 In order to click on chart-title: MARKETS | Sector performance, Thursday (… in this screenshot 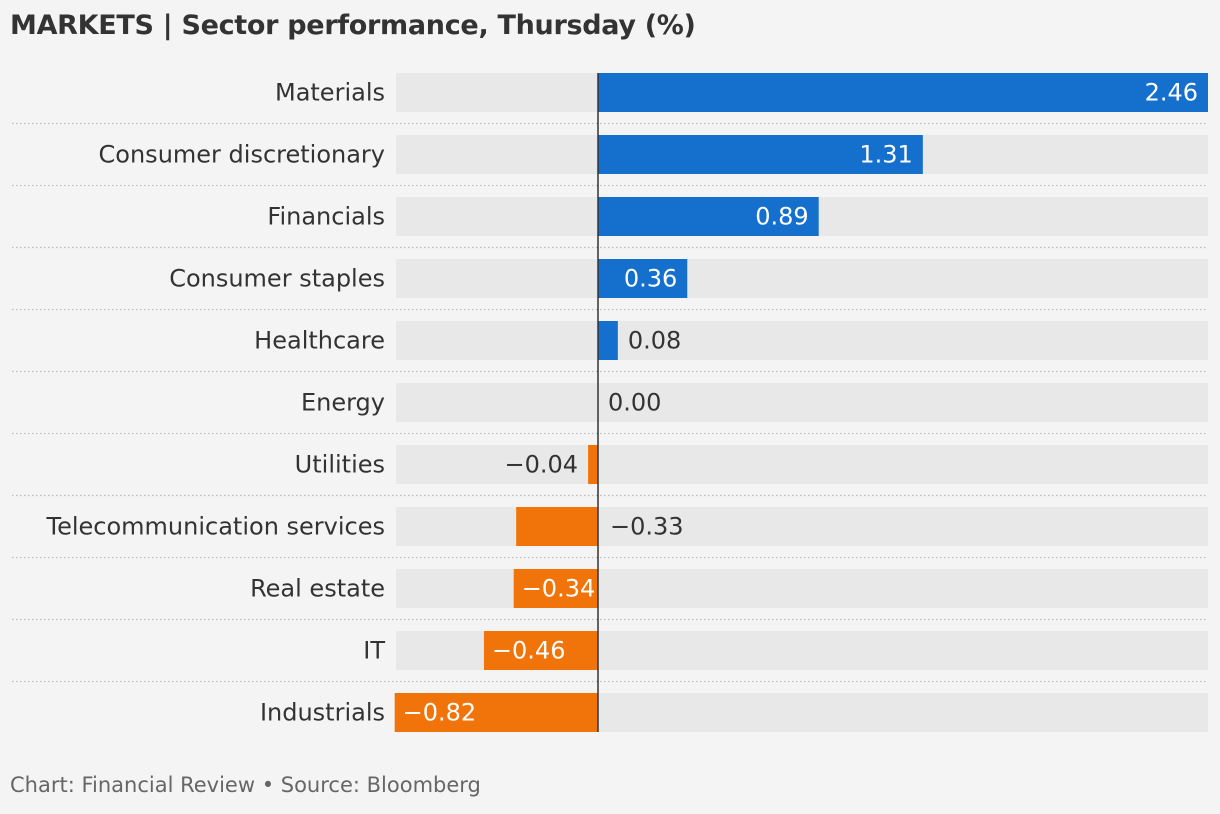, I will do `click(353, 25)`.